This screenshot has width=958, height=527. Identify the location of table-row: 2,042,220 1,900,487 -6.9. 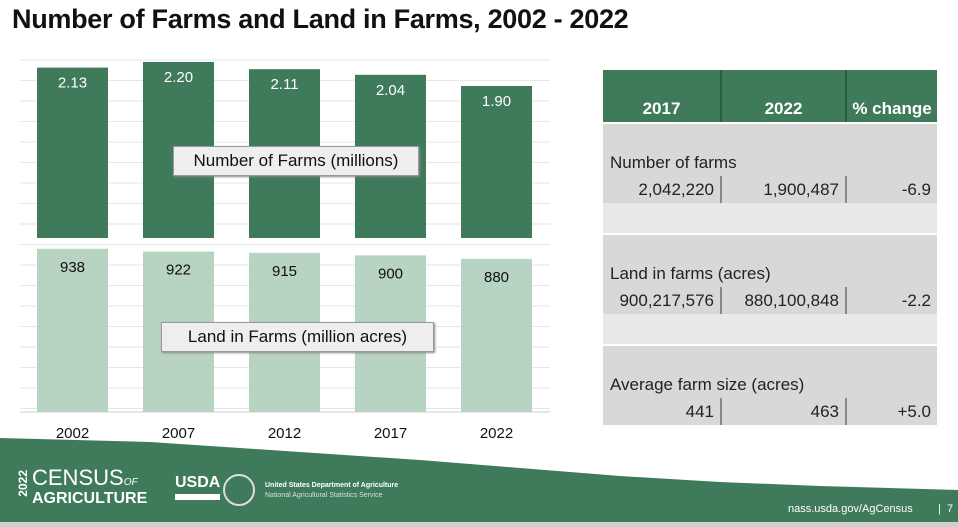
(770, 189).